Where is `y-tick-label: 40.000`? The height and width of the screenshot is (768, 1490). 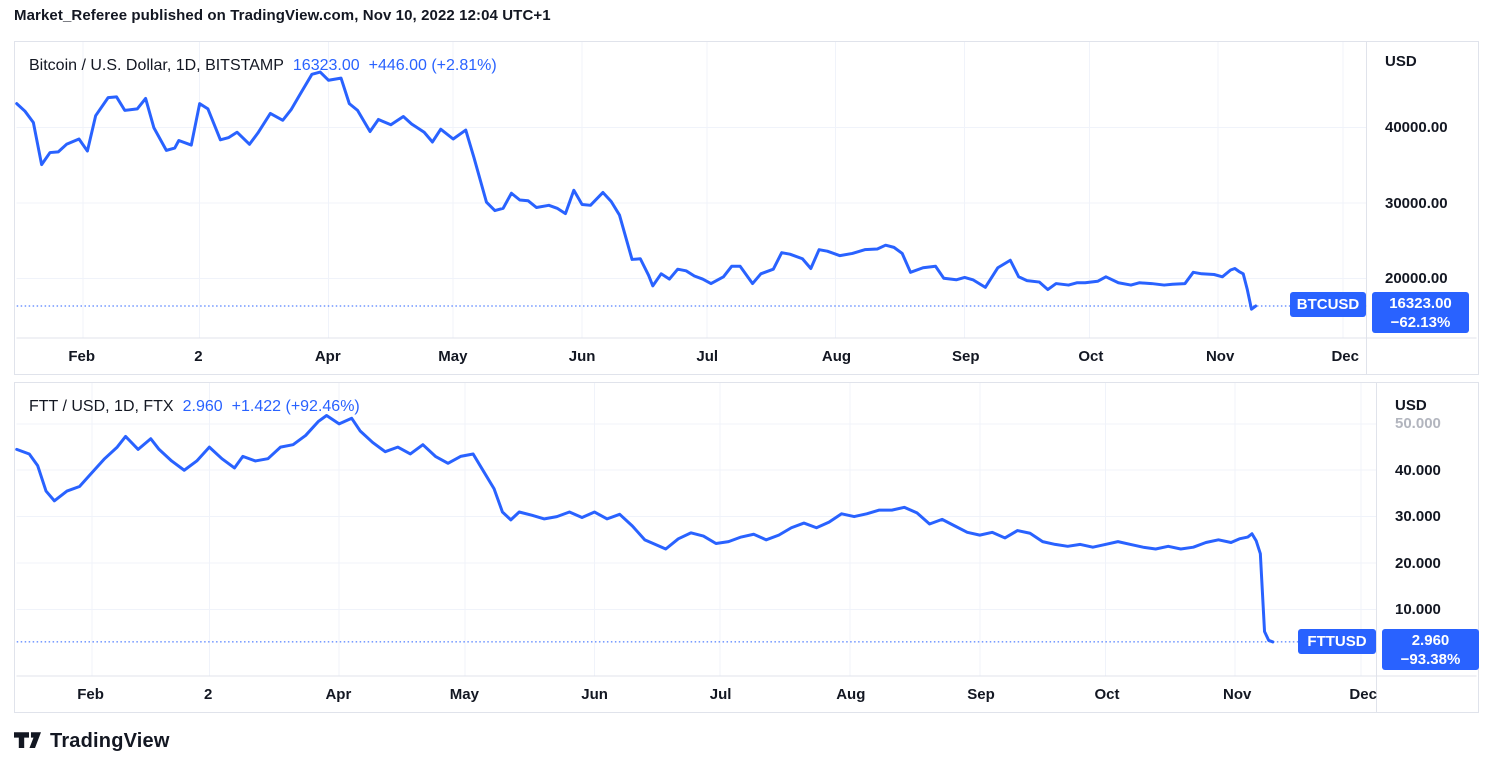
y-tick-label: 40.000 is located at coordinates (1418, 470).